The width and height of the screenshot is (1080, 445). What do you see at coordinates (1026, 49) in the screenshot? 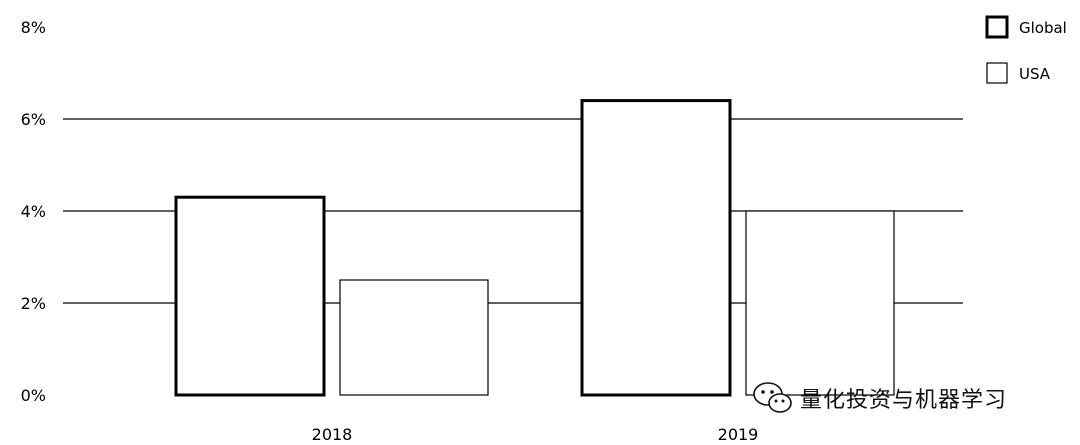
I see `legend: Global USA` at bounding box center [1026, 49].